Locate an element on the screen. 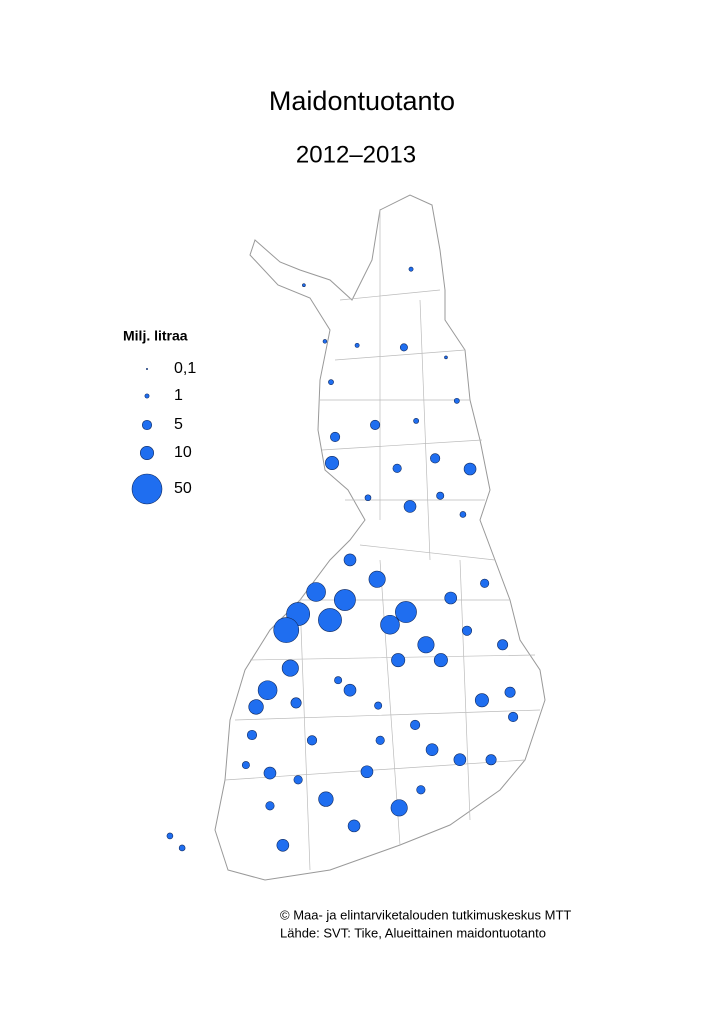 The width and height of the screenshot is (724, 1026). legend-title: Milj. litraa is located at coordinates (155, 336).